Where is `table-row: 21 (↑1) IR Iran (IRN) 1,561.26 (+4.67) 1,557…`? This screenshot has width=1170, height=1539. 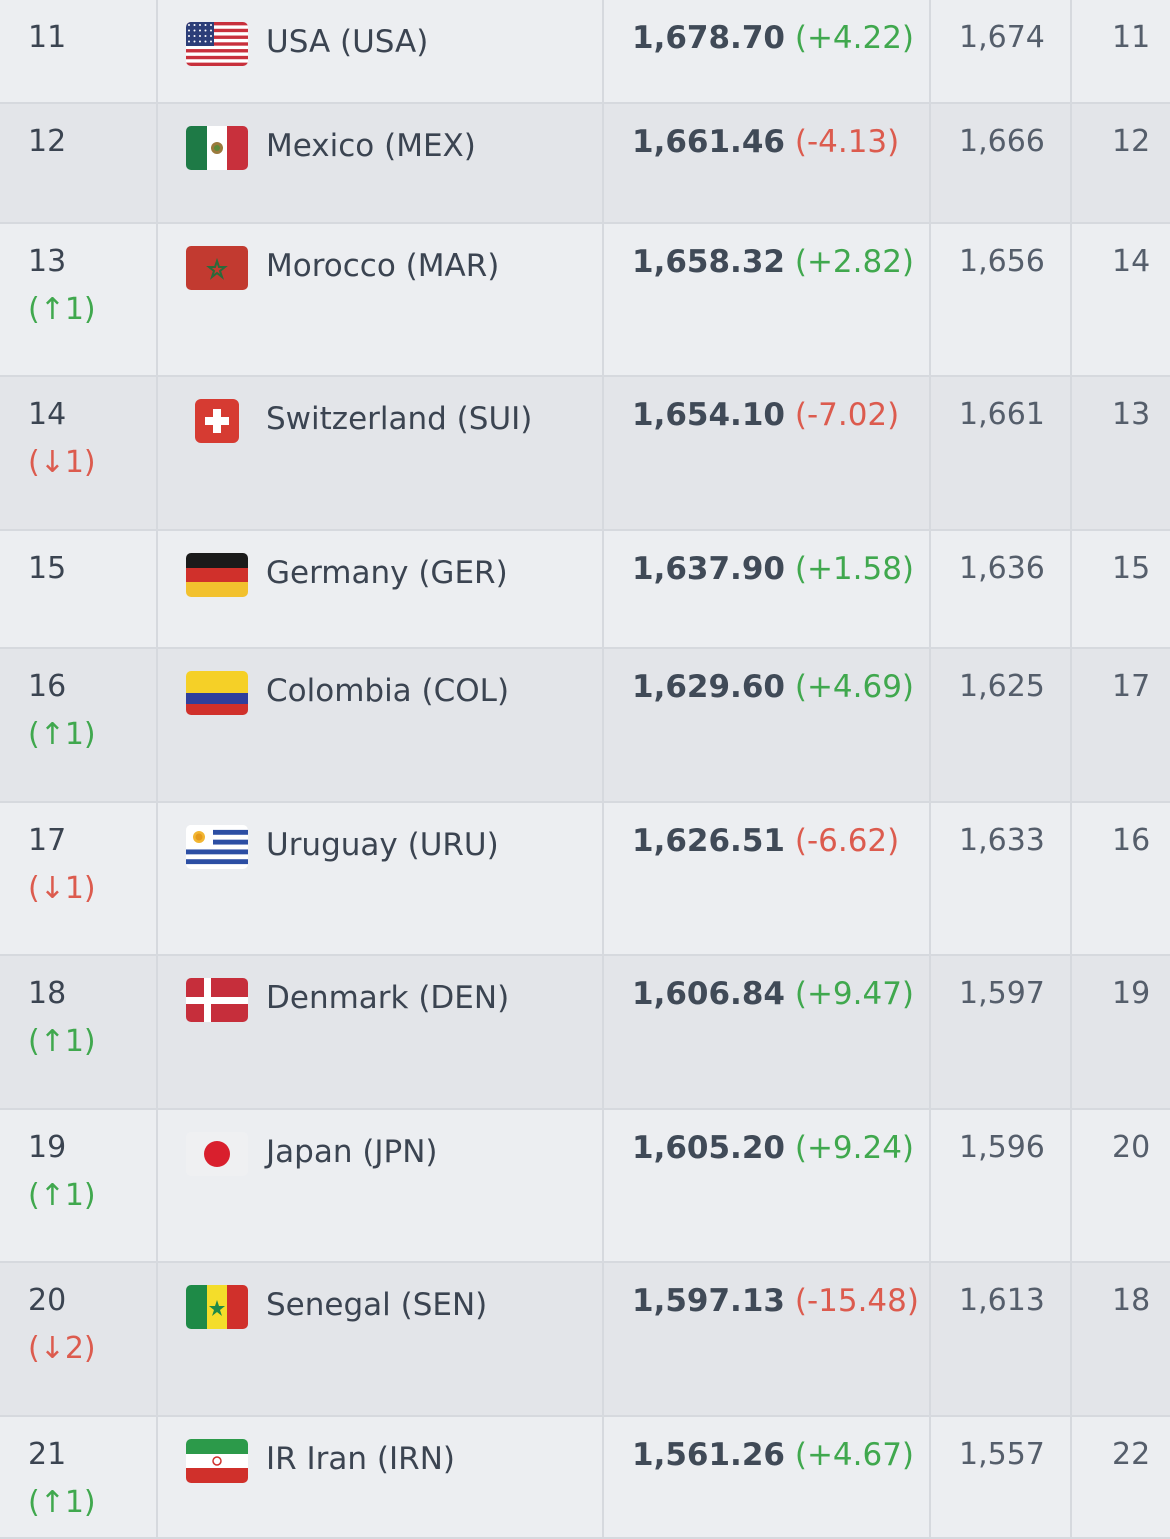 table-row: 21 (↑1) IR Iran (IRN) 1,561.26 (+4.67) 1,557… is located at coordinates (585, 1477).